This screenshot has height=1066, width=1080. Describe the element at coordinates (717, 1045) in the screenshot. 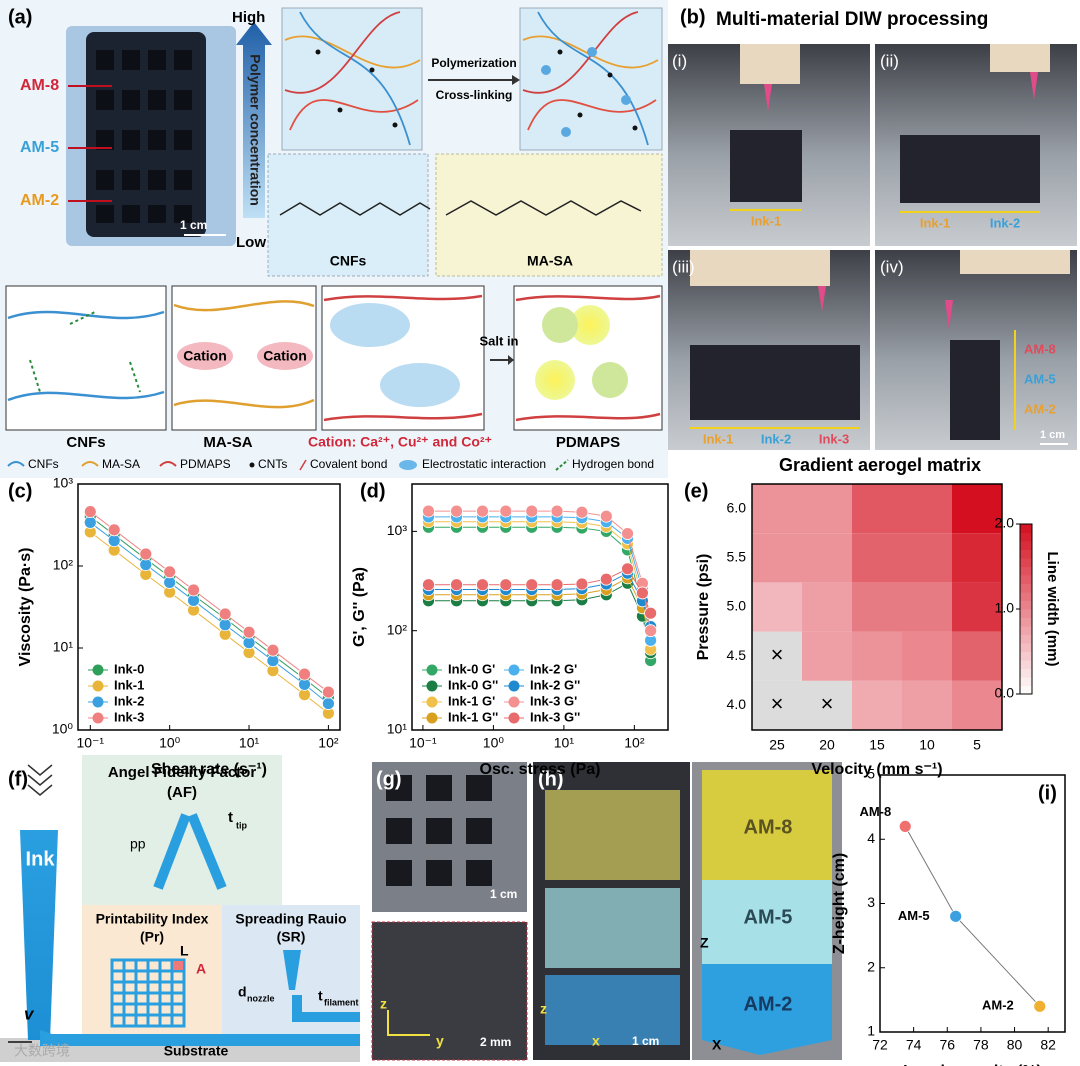

I see `axis-X: X` at that location.